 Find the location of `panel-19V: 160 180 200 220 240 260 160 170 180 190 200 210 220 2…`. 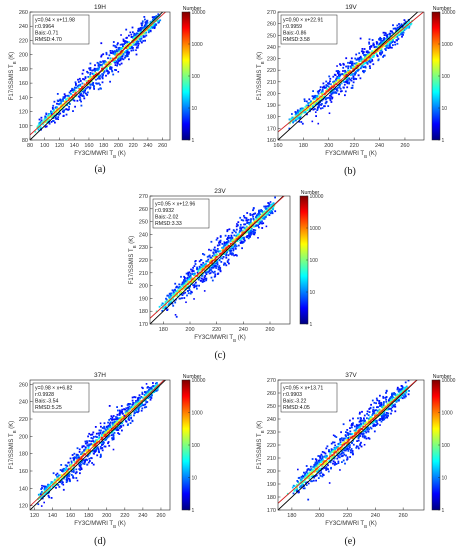

panel-19V: 160 180 200 220 240 260 160 170 180 190 200 210 220 2… is located at coordinates (356, 90).